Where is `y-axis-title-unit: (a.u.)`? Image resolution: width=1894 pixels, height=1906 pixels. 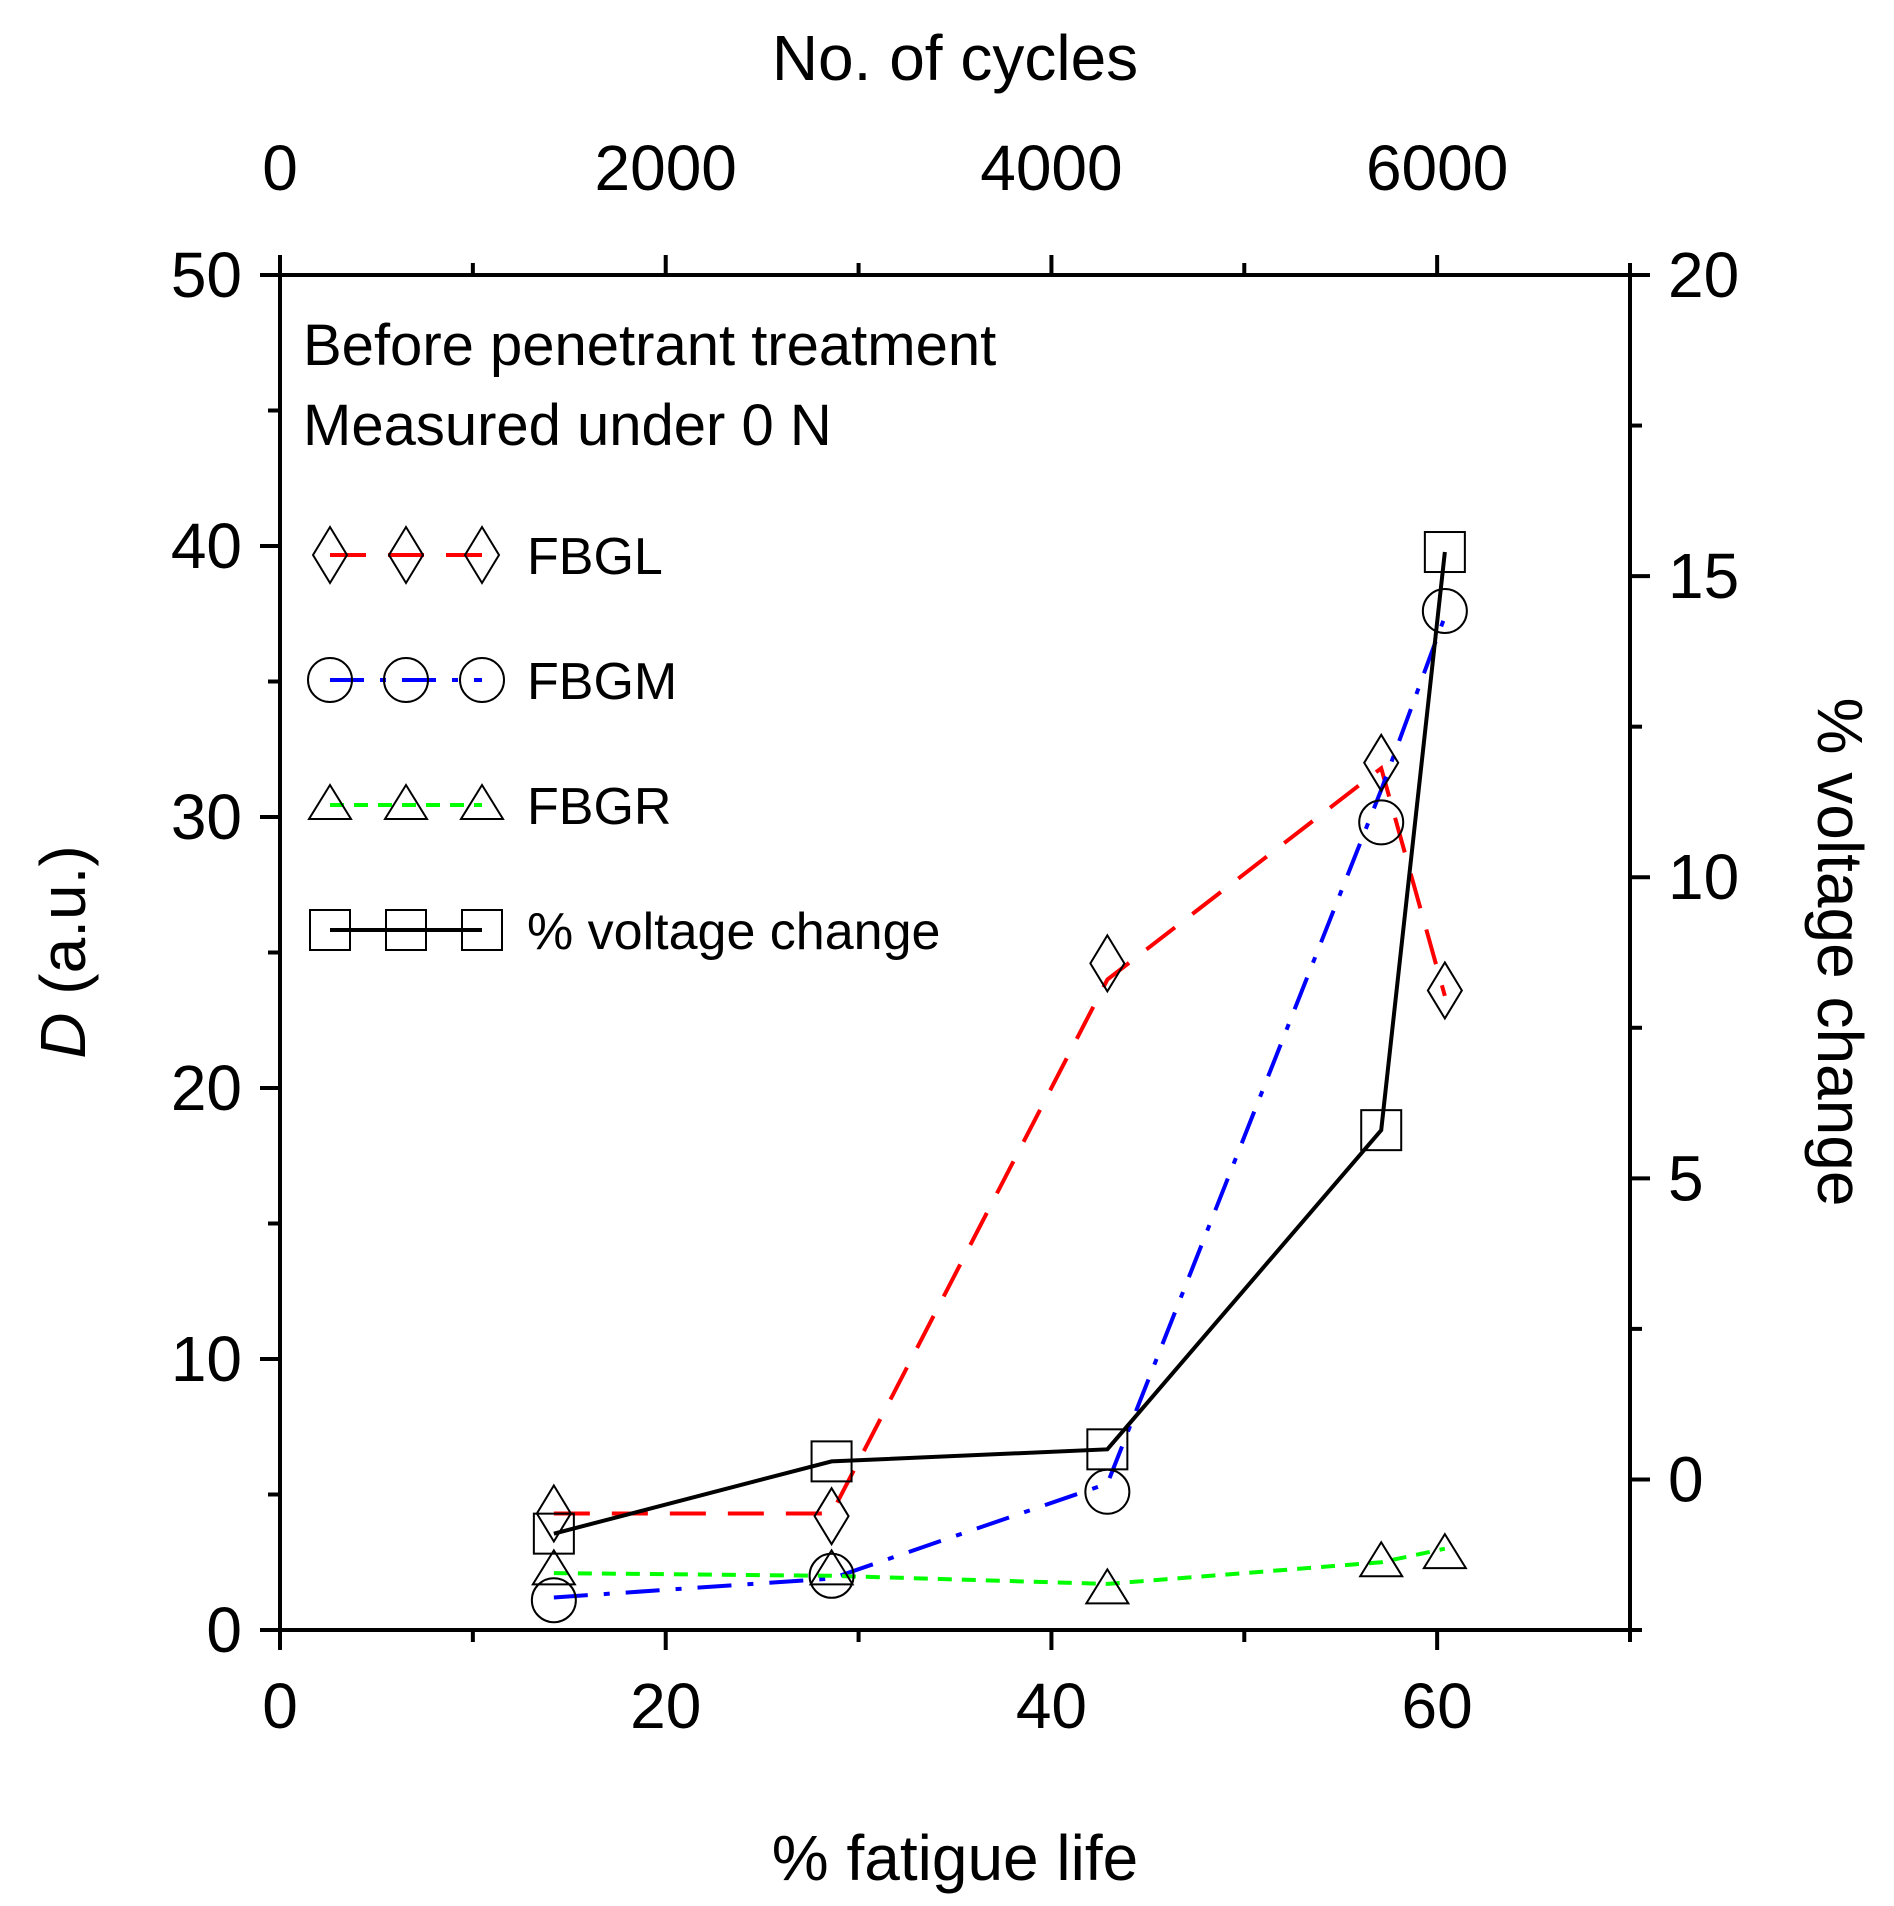 y-axis-title-unit: (a.u.) is located at coordinates (63, 928).